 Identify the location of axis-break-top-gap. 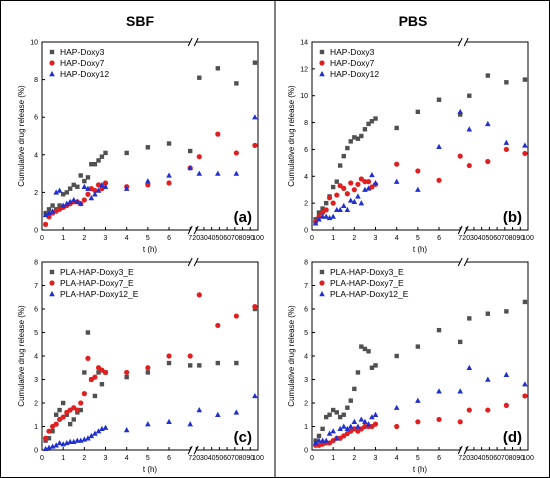
(463, 262).